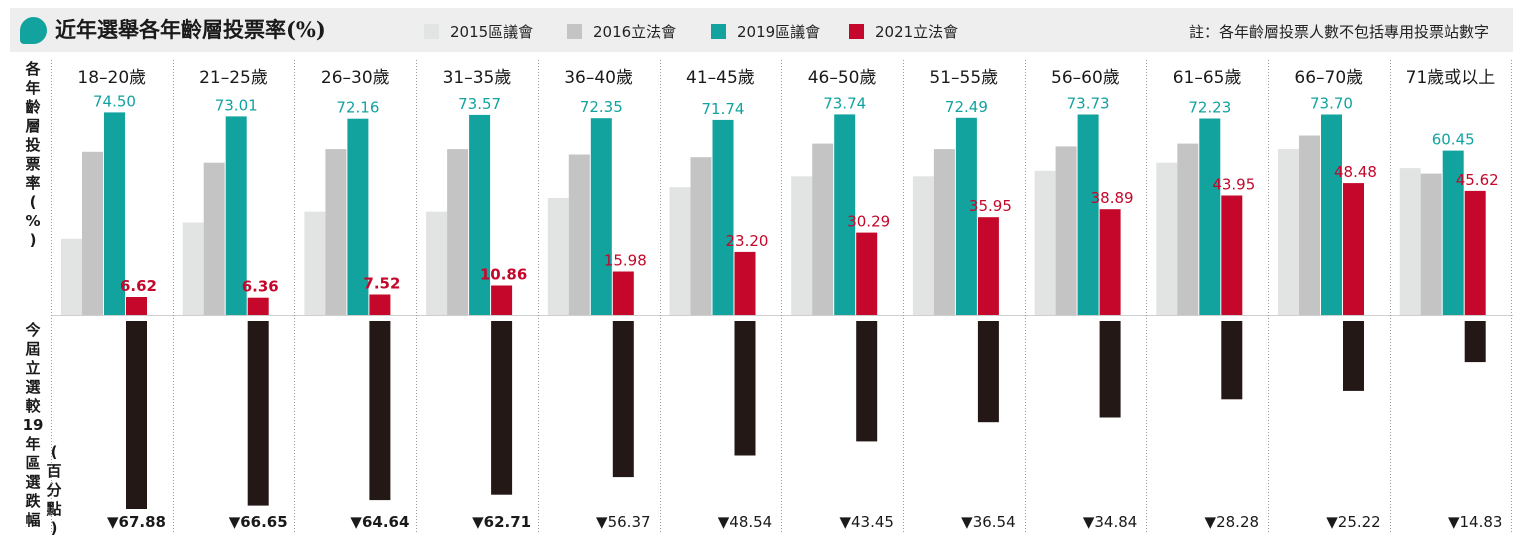 This screenshot has height=552, width=1523. I want to click on value-label-2021: 6.62, so click(138, 286).